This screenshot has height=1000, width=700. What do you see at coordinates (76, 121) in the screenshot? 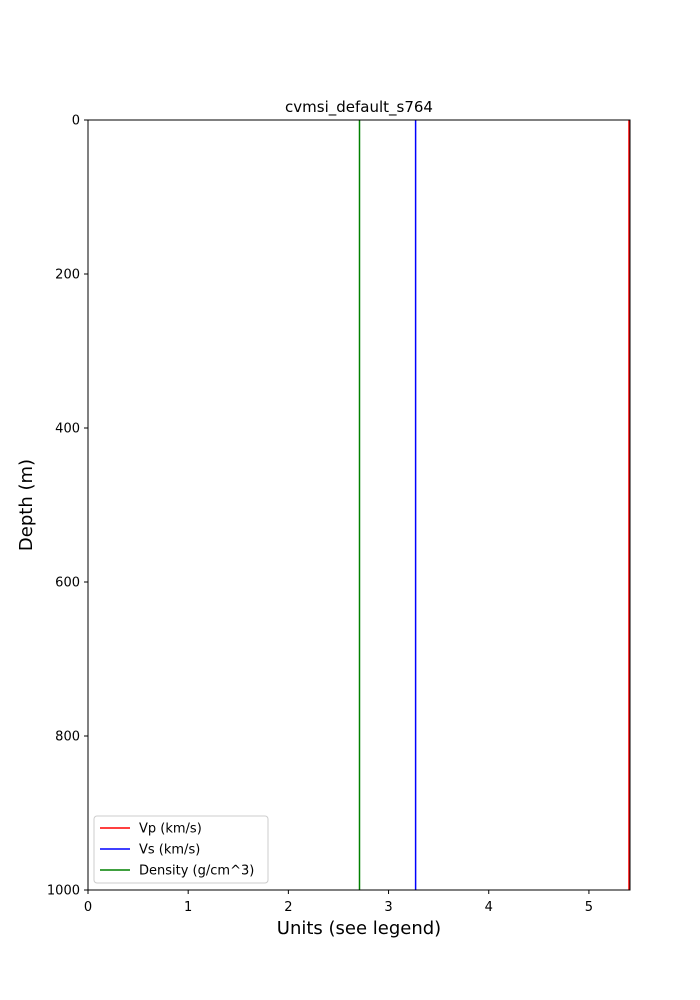
I see `y-tick-label: 0` at bounding box center [76, 121].